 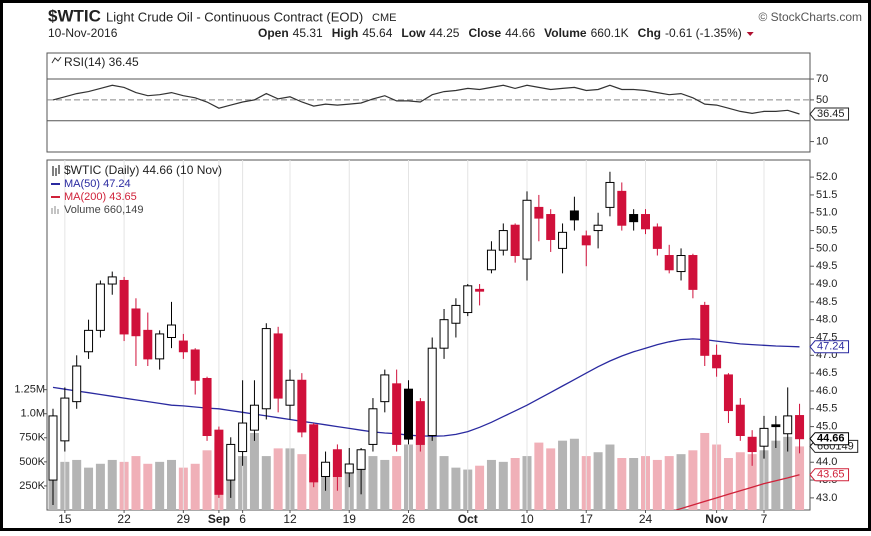 I want to click on x-tick-label: 19, so click(x=350, y=519).